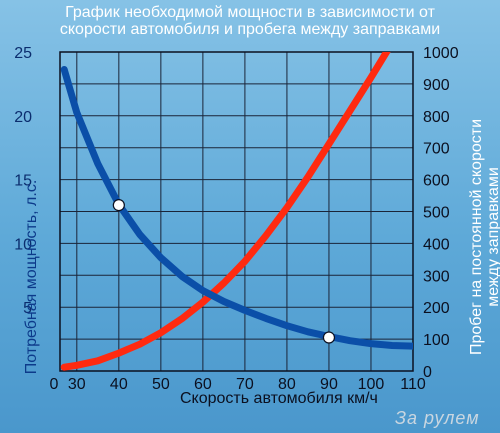 Image resolution: width=500 pixels, height=433 pixels. What do you see at coordinates (203, 384) in the screenshot?
I see `x-tick-label: 60` at bounding box center [203, 384].